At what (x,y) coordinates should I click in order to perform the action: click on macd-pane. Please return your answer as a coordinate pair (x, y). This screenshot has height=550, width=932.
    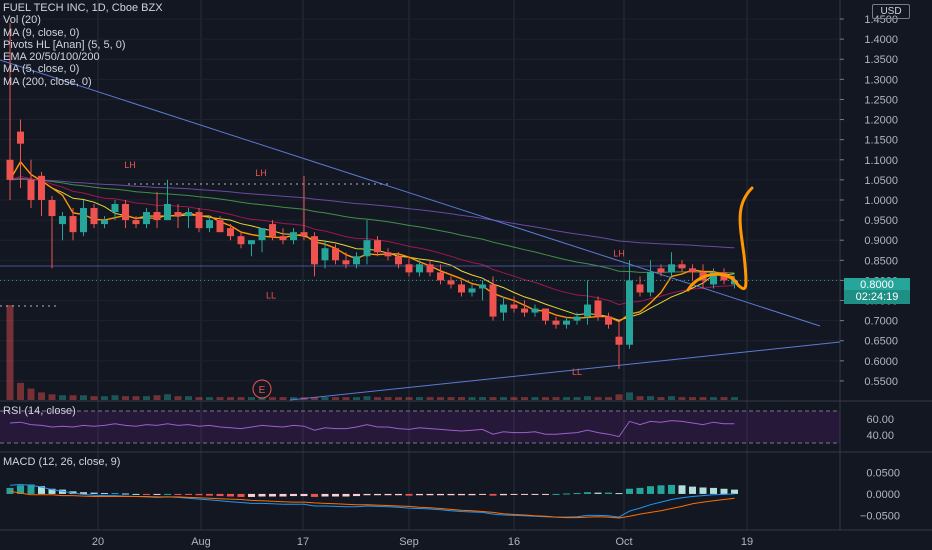
    Looking at the image, I should click on (372, 501).